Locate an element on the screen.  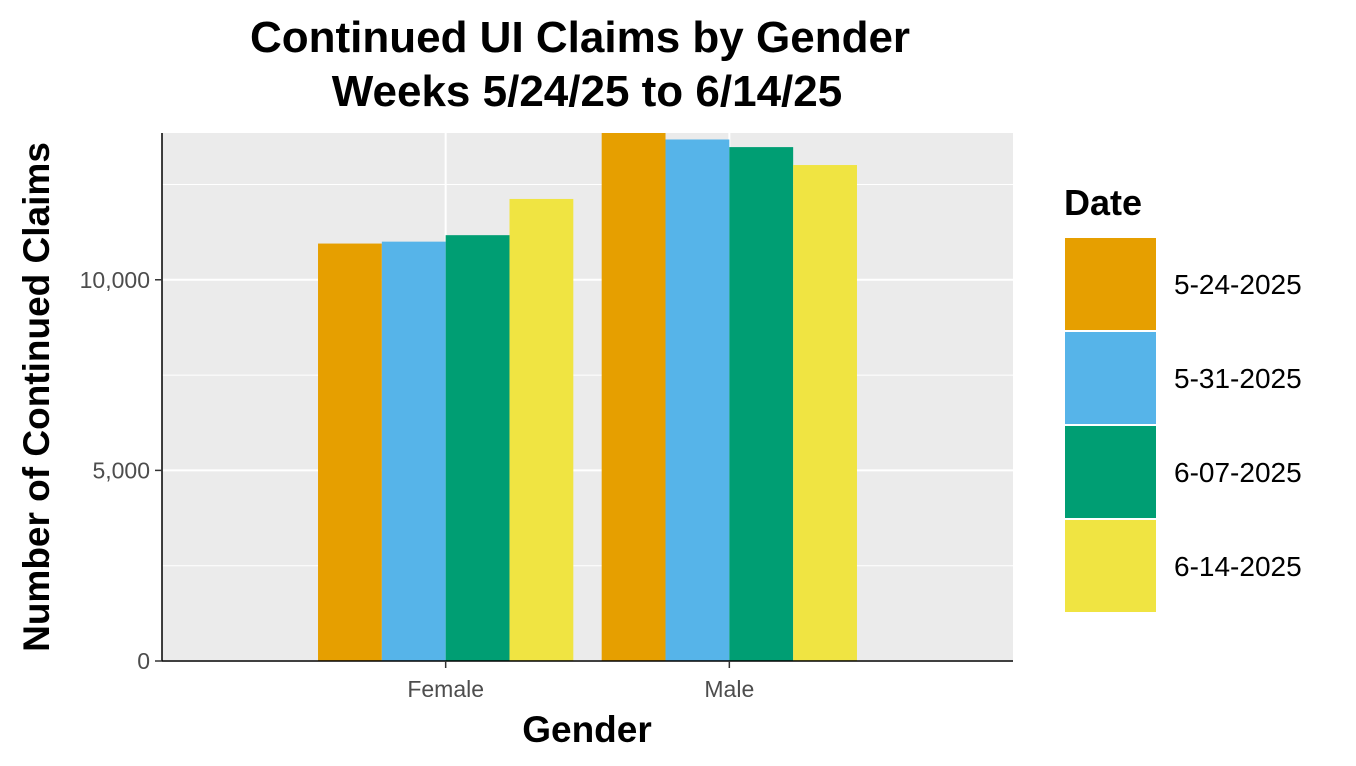
y-axis-title: Number of Continued Claims is located at coordinates (36, 397).